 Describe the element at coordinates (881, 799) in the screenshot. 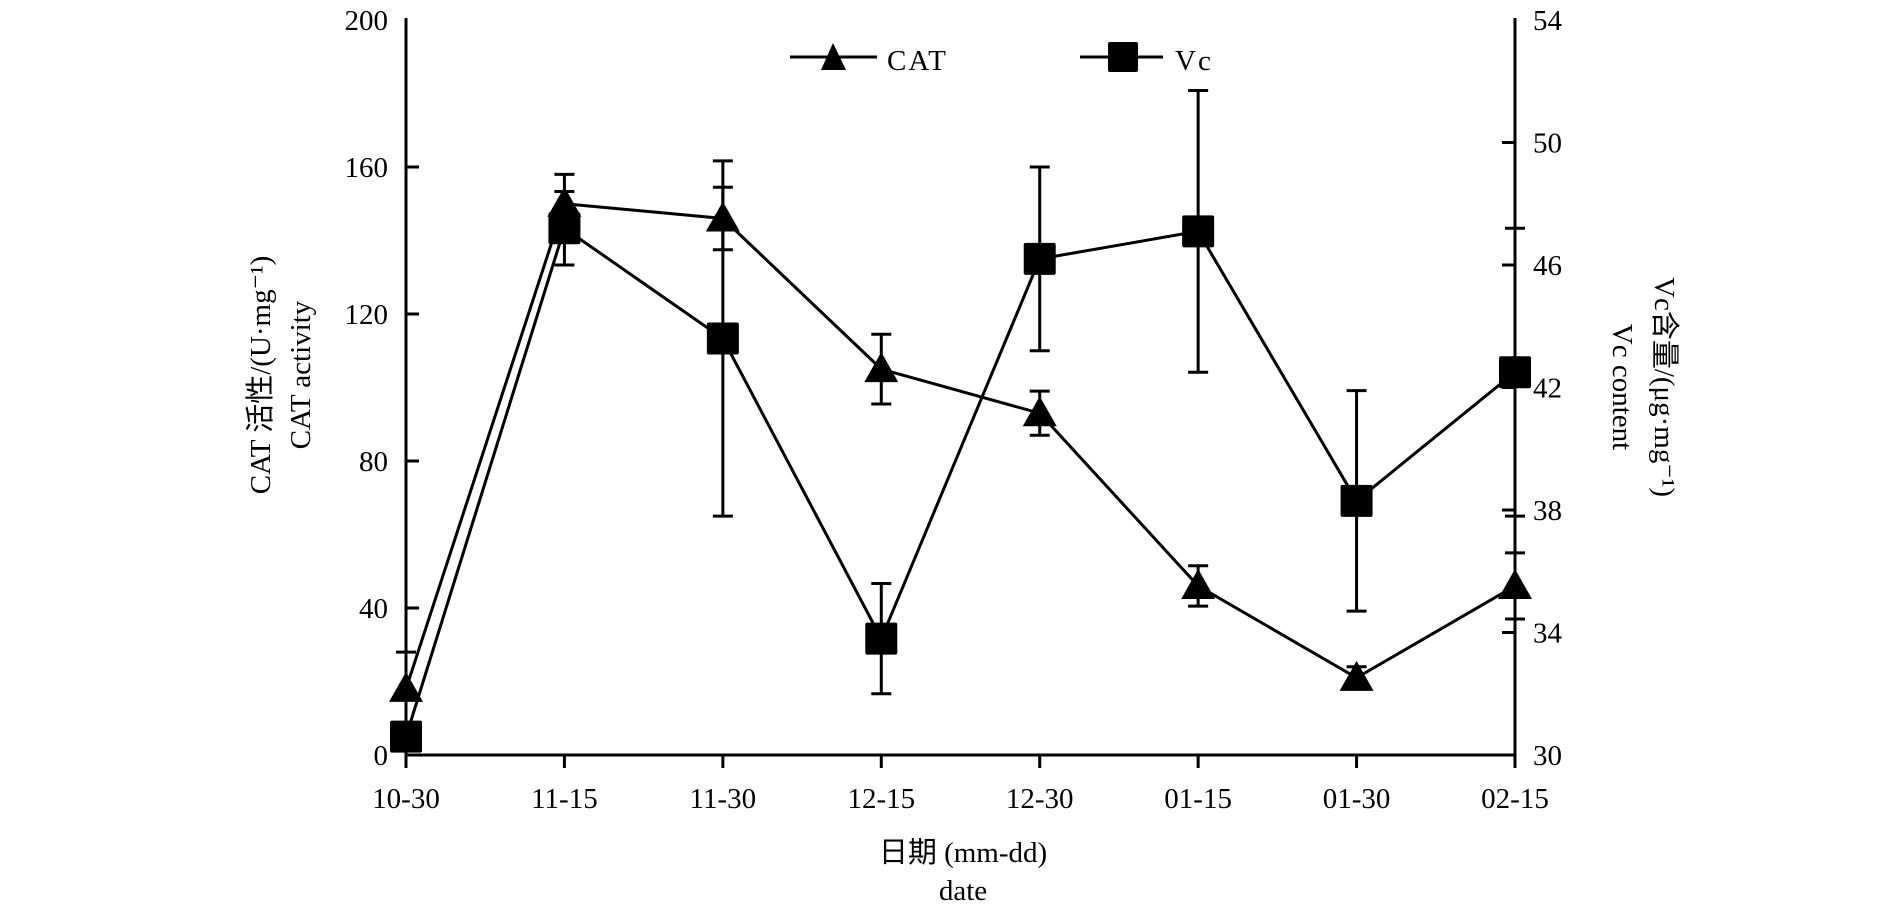

I see `x-tick-label: 12-15` at that location.